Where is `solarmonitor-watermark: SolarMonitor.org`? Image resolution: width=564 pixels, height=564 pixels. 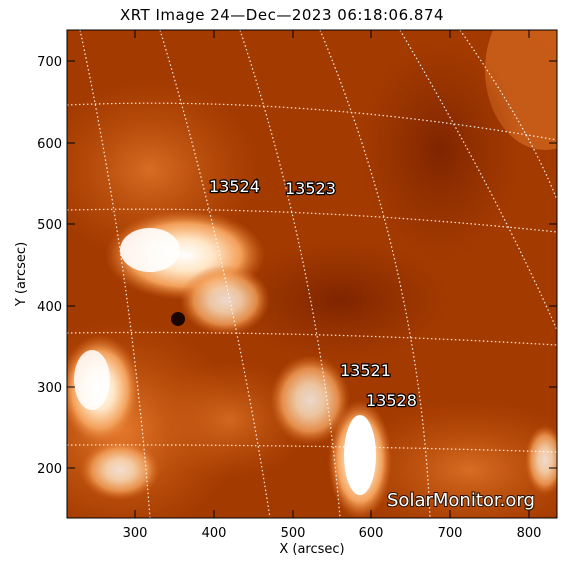
solarmonitor-watermark: SolarMonitor.org is located at coordinates (461, 500).